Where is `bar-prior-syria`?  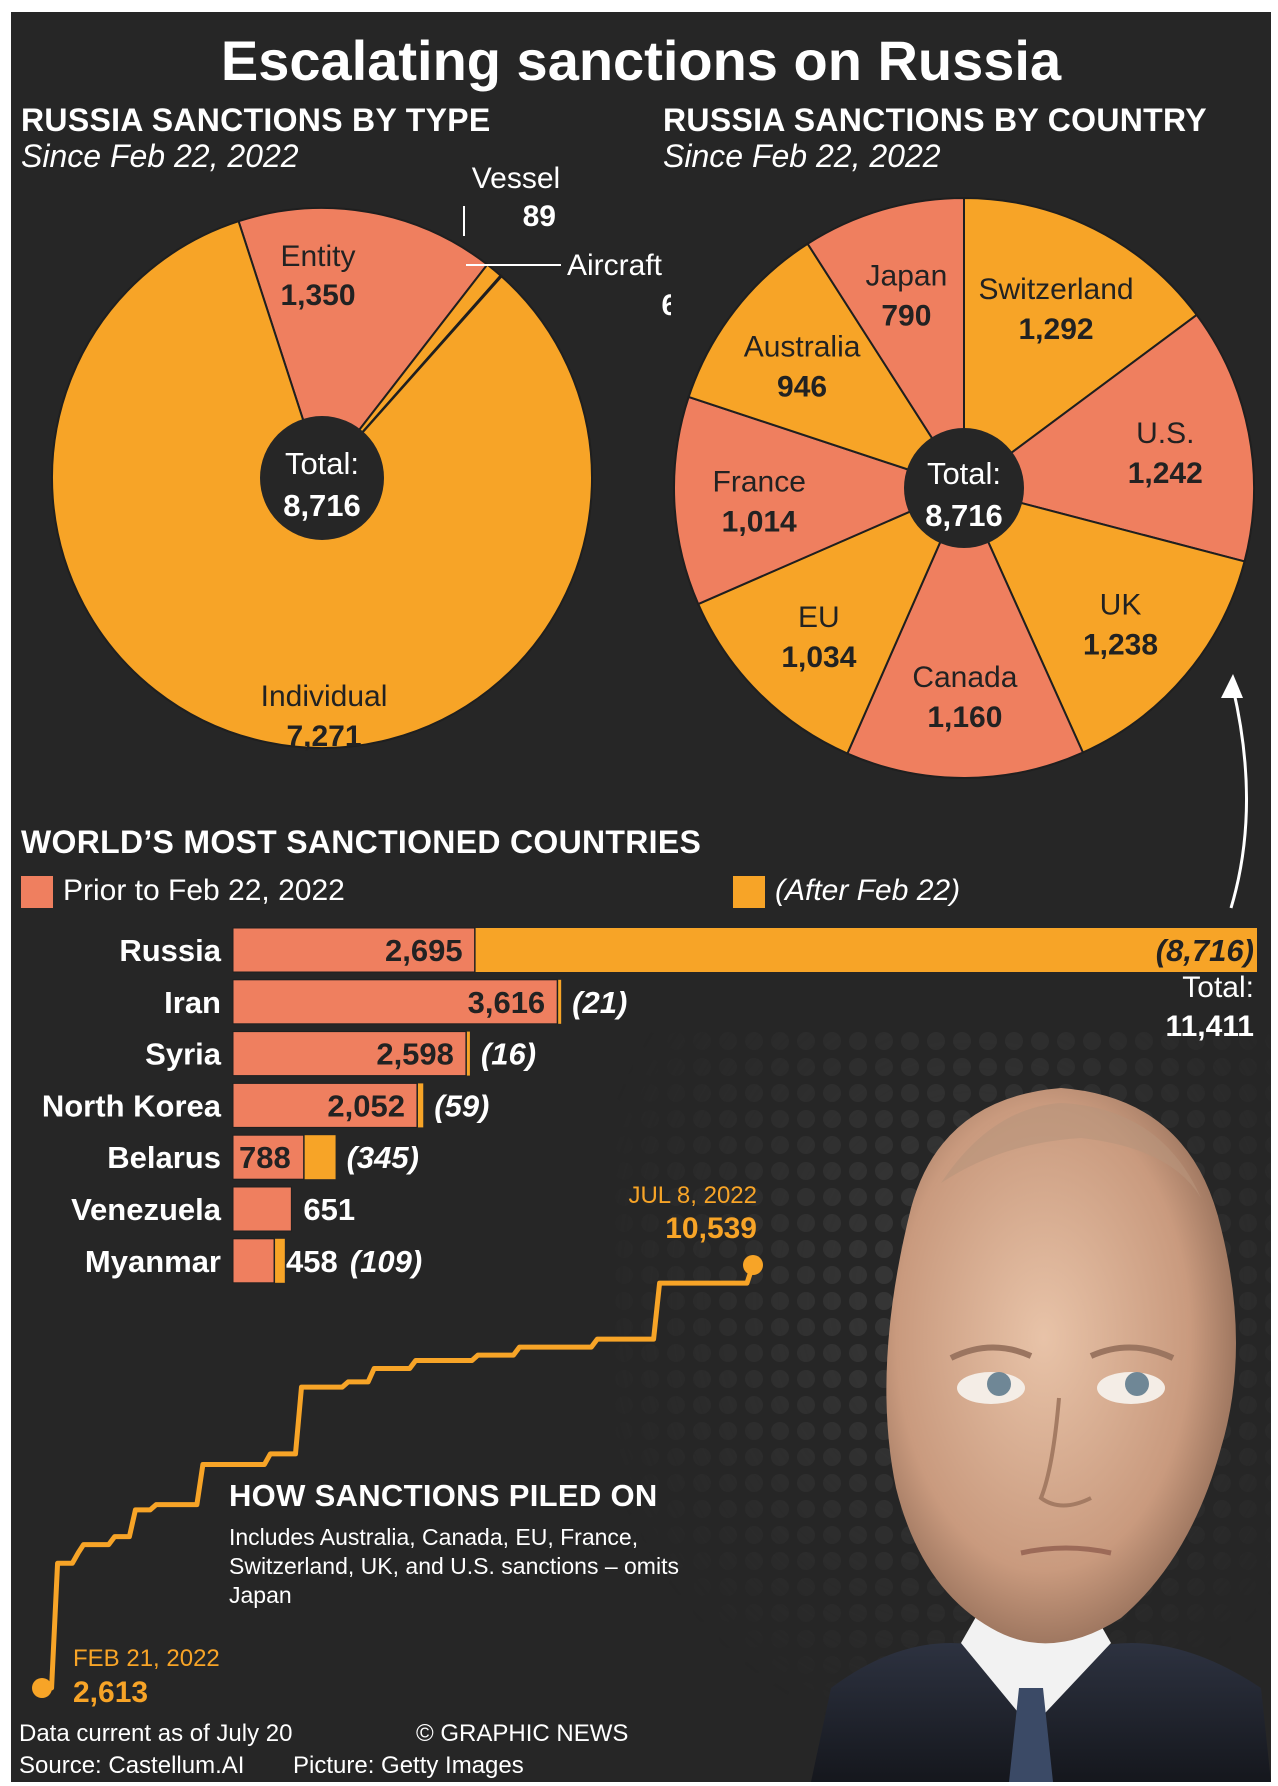 bar-prior-syria is located at coordinates (349, 1054).